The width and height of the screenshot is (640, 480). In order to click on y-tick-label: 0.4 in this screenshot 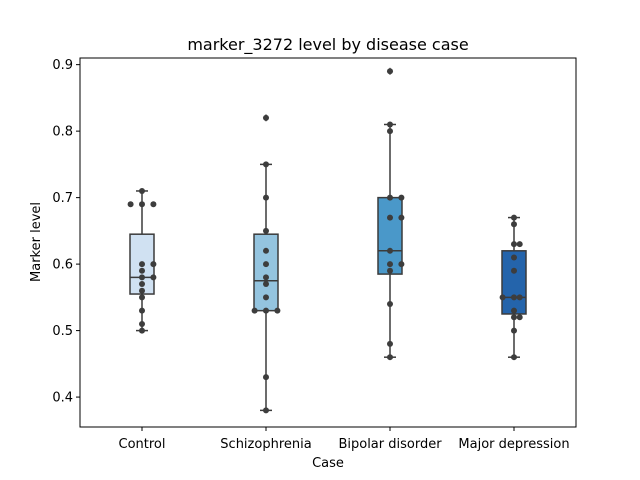, I will do `click(62, 398)`.